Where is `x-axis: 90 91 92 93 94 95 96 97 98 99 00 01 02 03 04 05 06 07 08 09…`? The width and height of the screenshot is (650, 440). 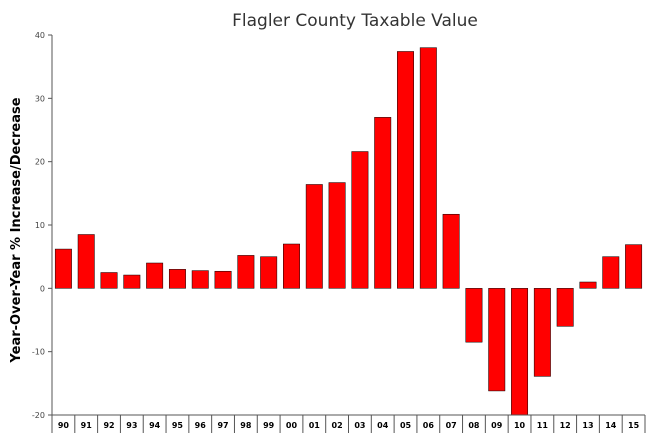
x-axis: 90 91 92 93 94 95 96 97 98 99 00 01 02 03 04 05 06 07 08 09… is located at coordinates (348, 423).